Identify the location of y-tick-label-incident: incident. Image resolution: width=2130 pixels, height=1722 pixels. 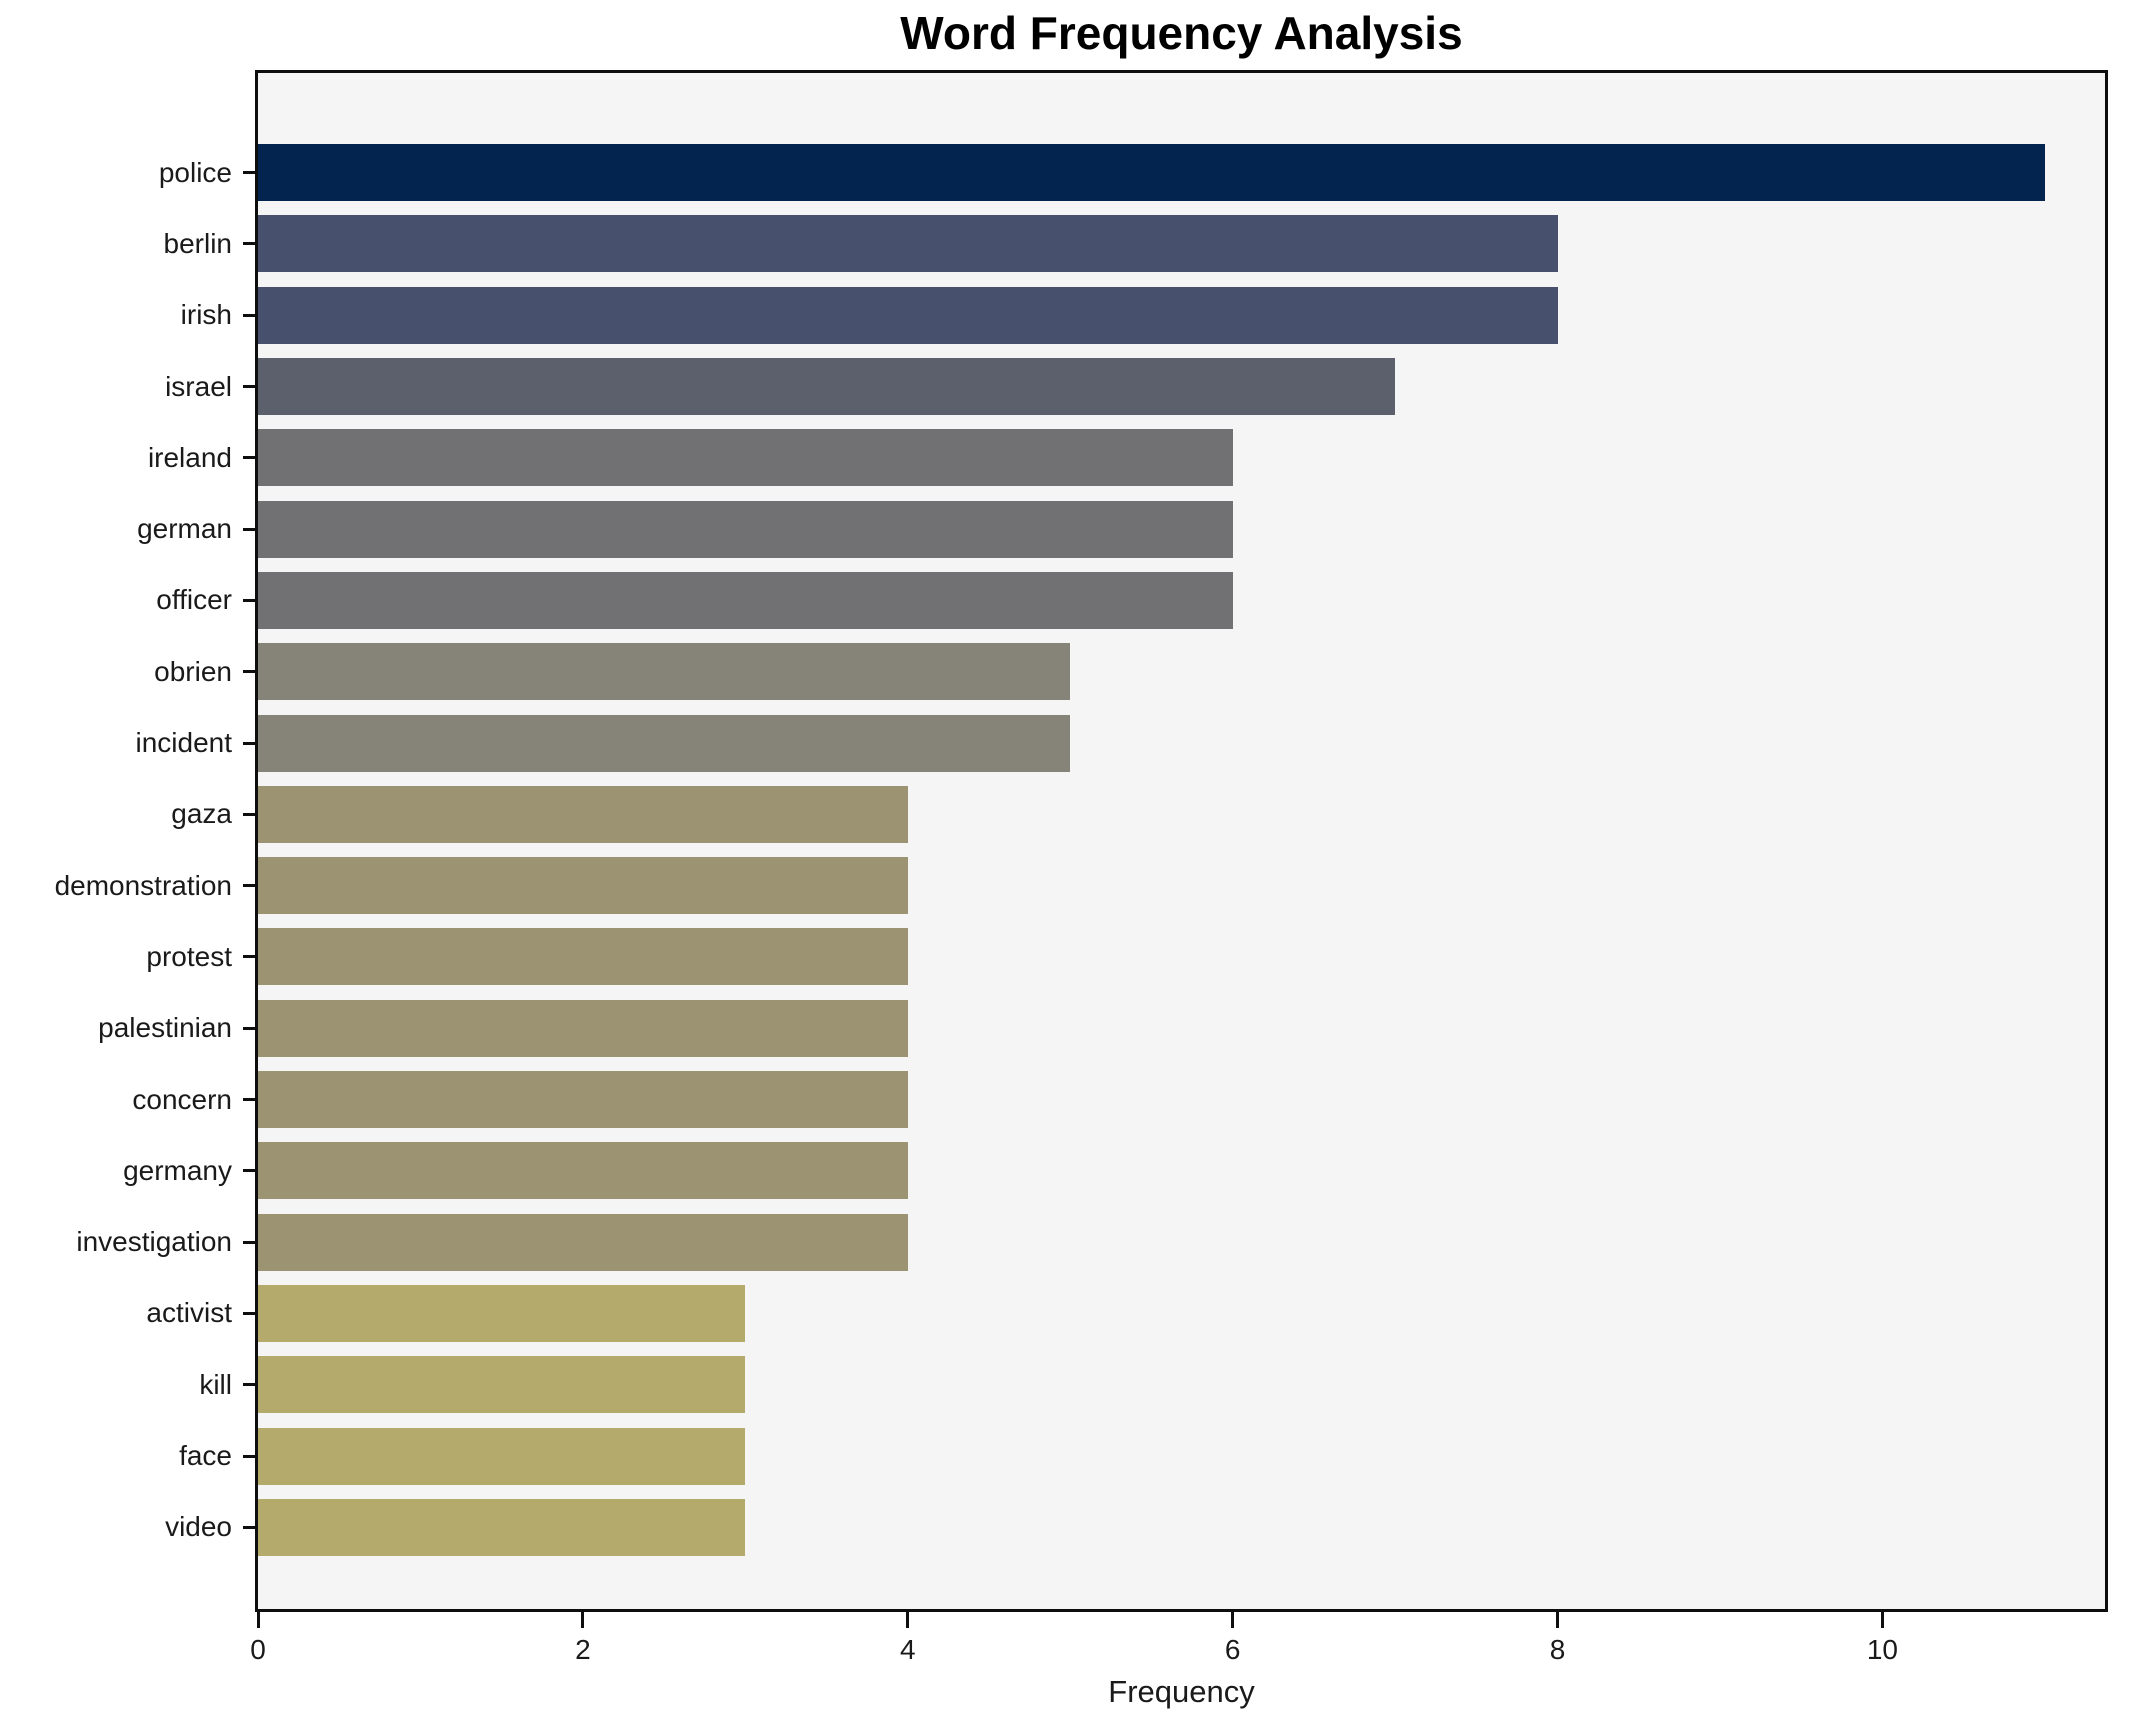
(183, 743).